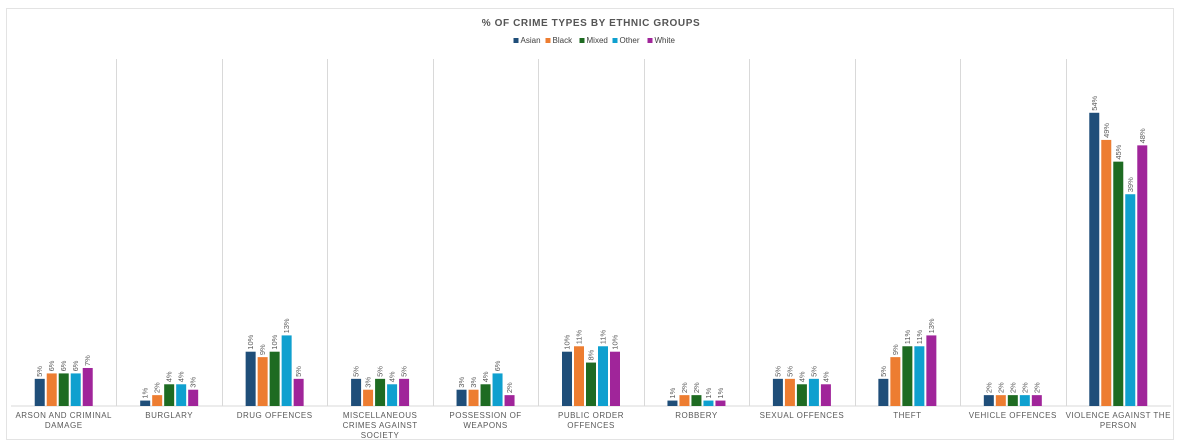  What do you see at coordinates (615, 40) in the screenshot?
I see `legend-swatch-other` at bounding box center [615, 40].